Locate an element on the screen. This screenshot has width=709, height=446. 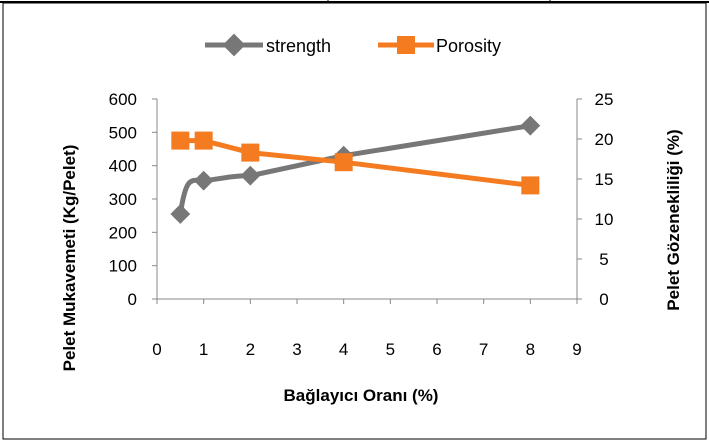
y-tick-label: 400 is located at coordinates (123, 166).